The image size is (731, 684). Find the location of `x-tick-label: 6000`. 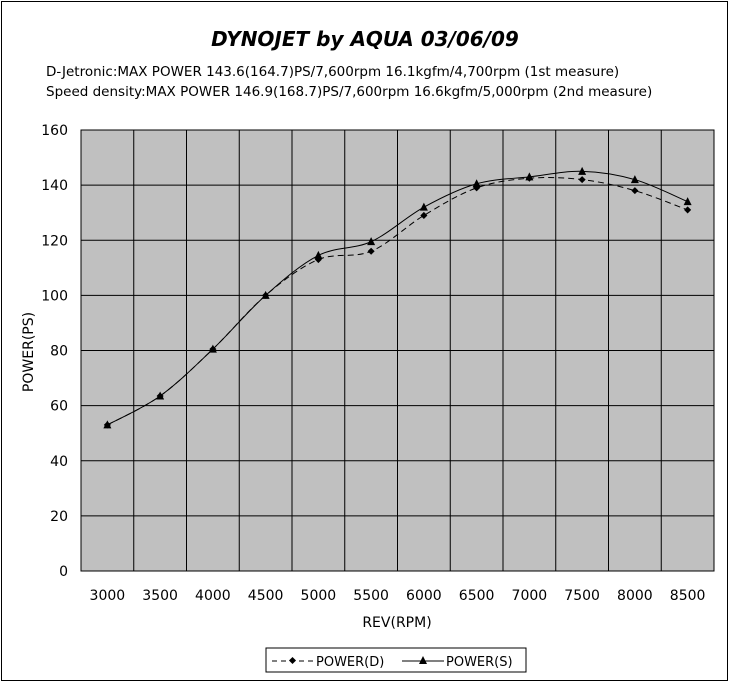

x-tick-label: 6000 is located at coordinates (424, 596).